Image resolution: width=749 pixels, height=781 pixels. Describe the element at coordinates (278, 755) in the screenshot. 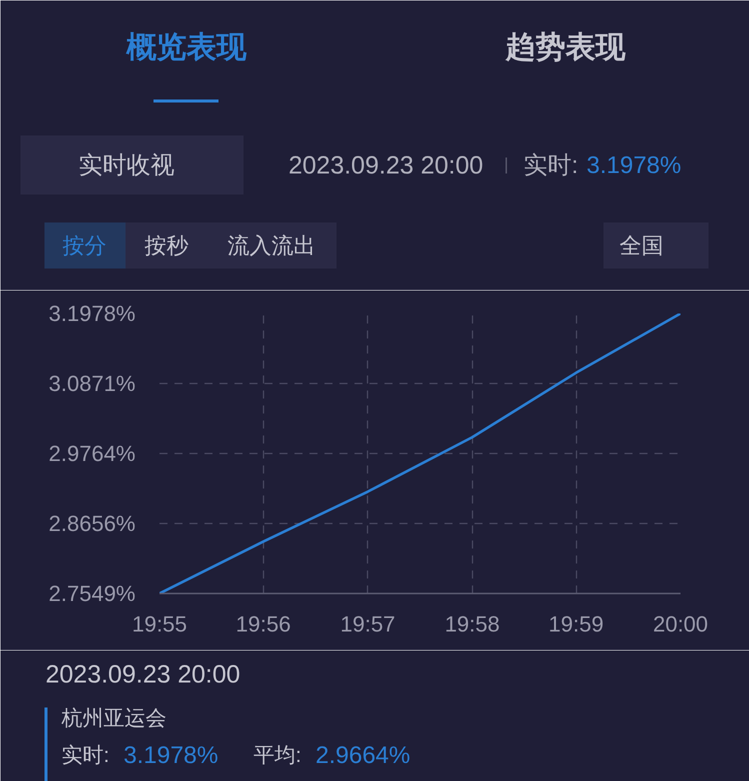

I see `text: 平均:` at that location.